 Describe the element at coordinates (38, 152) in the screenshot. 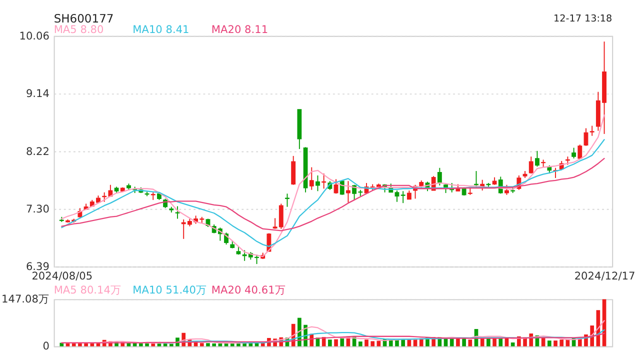

I see `y-tick-label: 8.22` at that location.